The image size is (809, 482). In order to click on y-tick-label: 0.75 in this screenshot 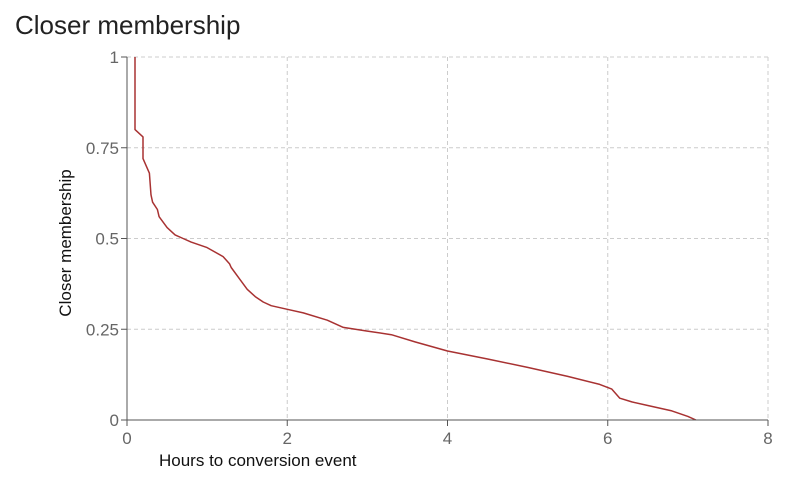, I will do `click(102, 148)`.